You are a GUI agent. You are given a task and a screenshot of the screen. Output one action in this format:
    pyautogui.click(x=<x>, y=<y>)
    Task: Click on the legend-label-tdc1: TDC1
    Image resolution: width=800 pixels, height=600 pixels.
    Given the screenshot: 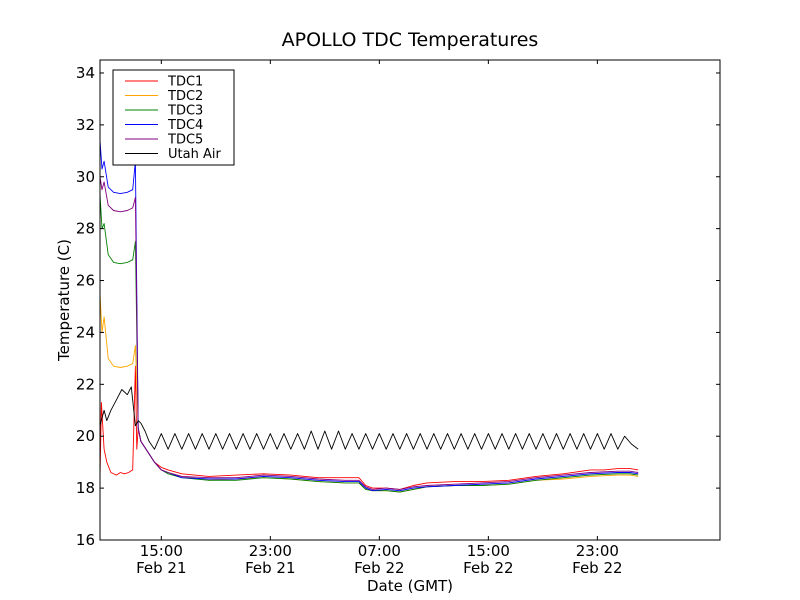 What is the action you would take?
    pyautogui.click(x=185, y=82)
    